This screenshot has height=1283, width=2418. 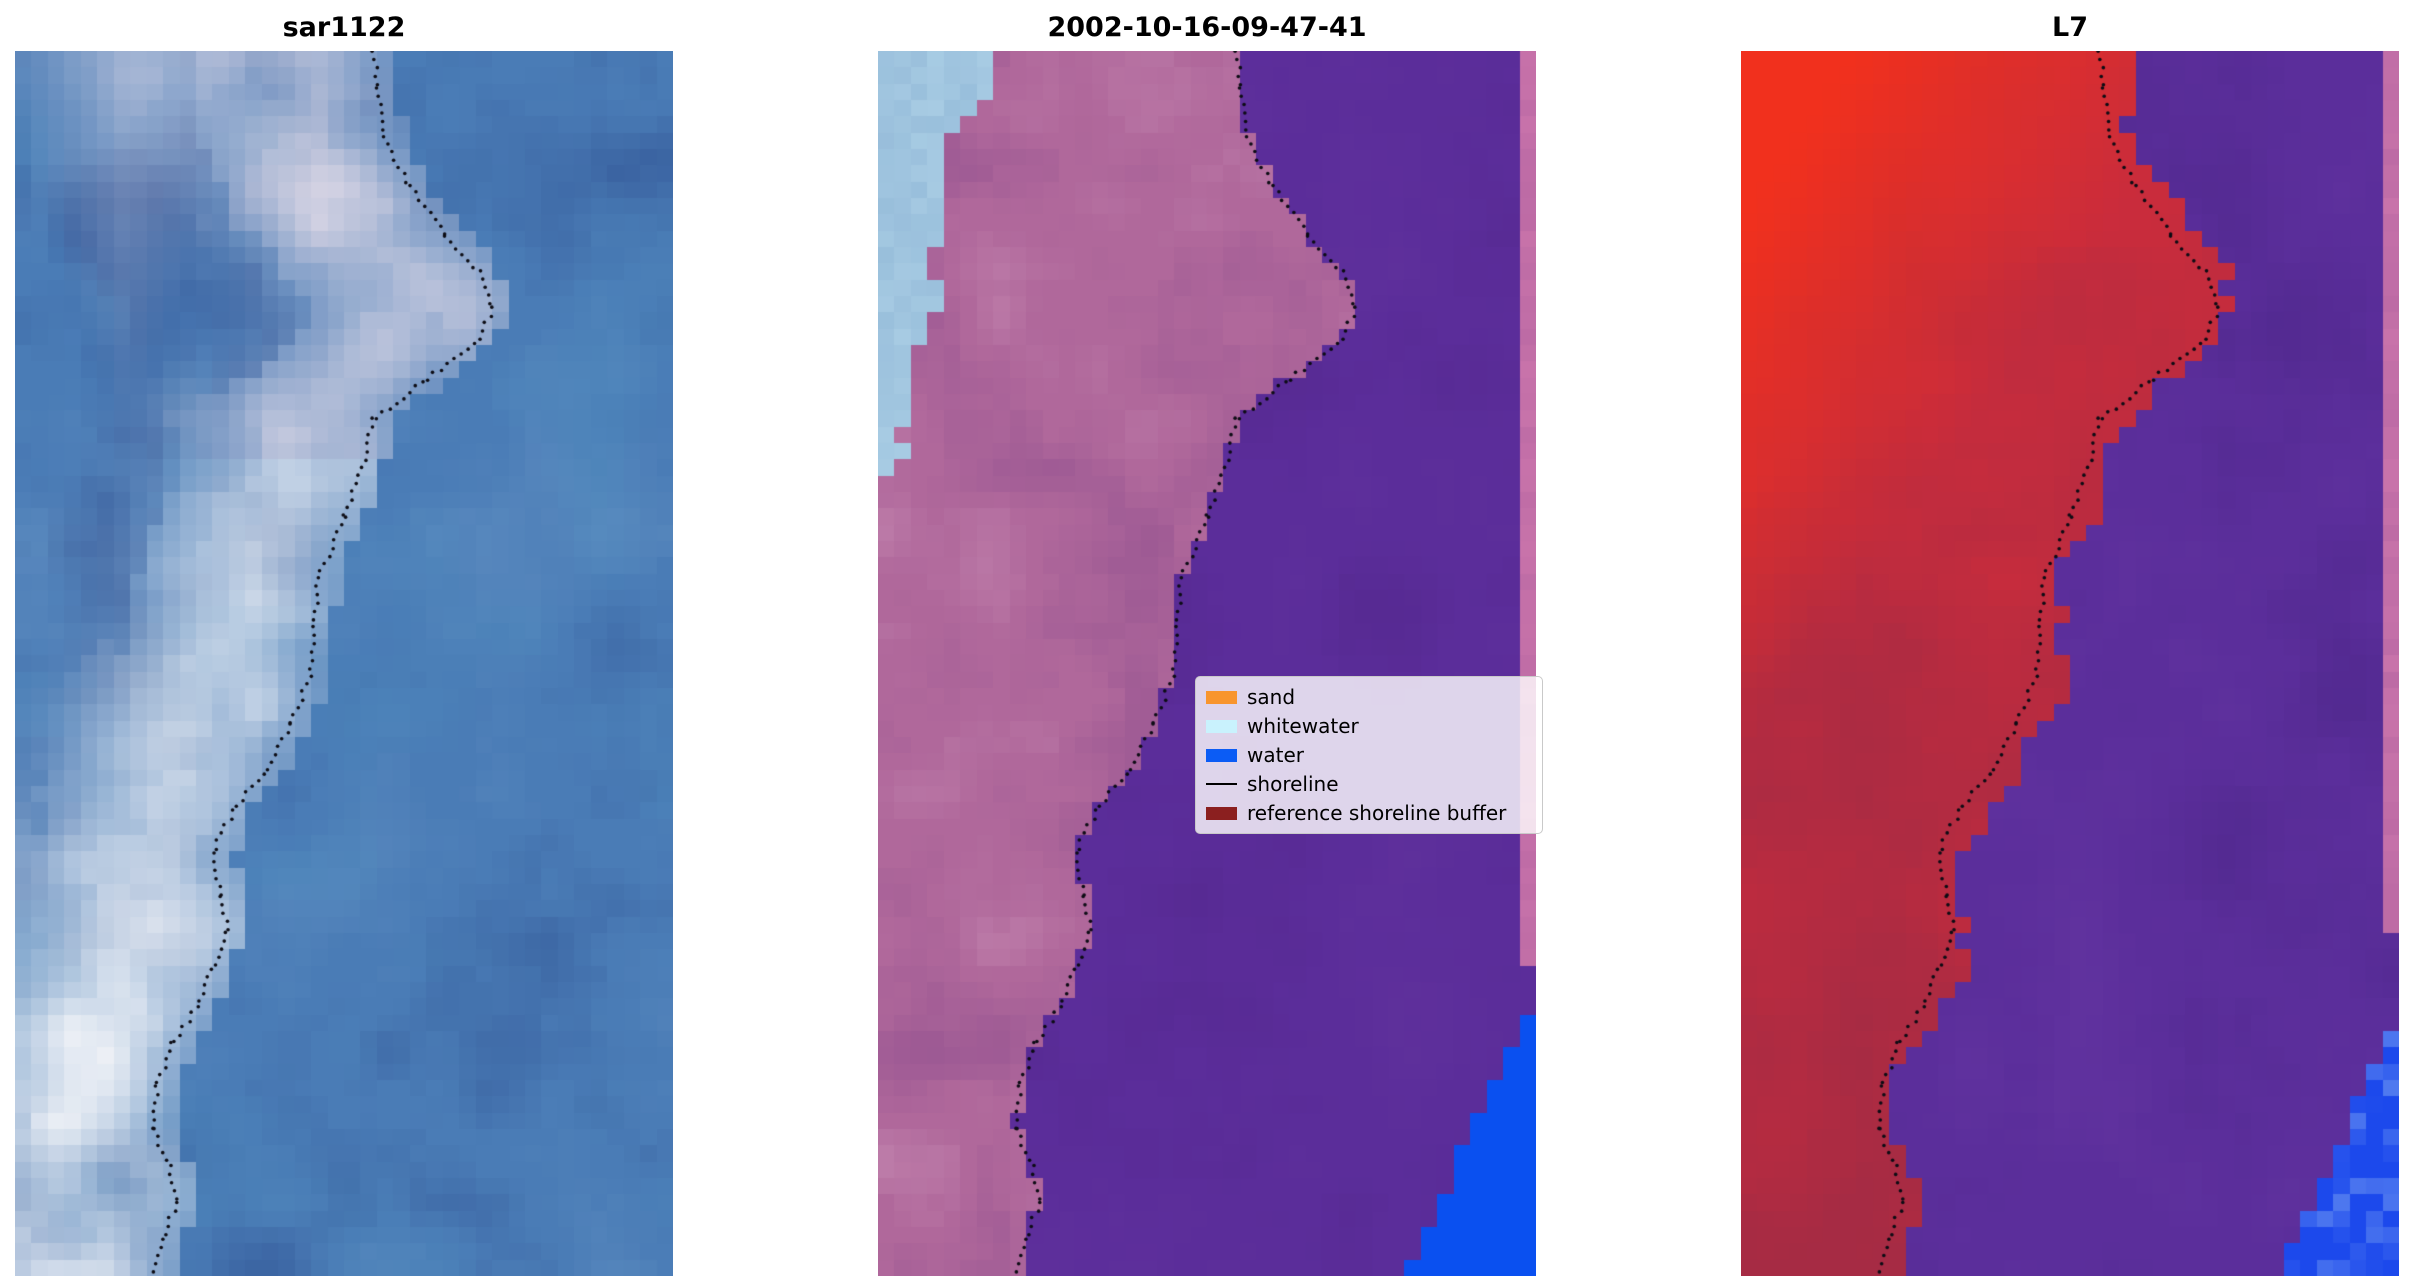 What do you see at coordinates (1369, 726) in the screenshot?
I see `legend-item-whitewater: whitewater` at bounding box center [1369, 726].